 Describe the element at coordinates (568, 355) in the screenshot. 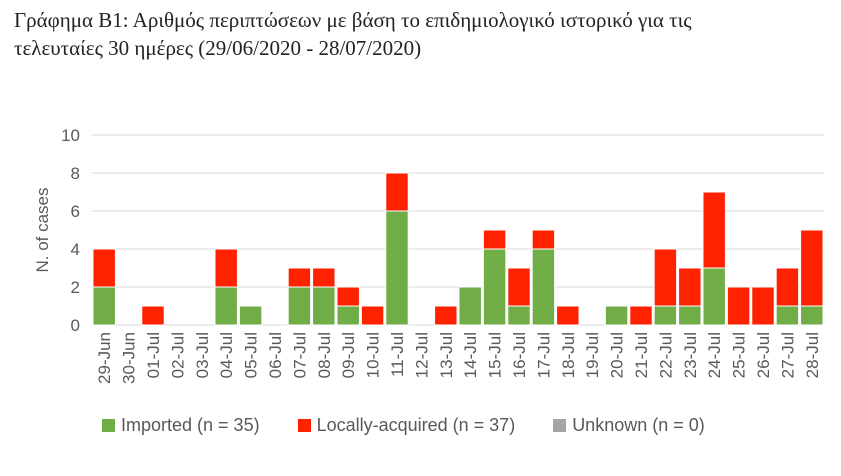

I see `x-tick-label: 18-Jul` at that location.